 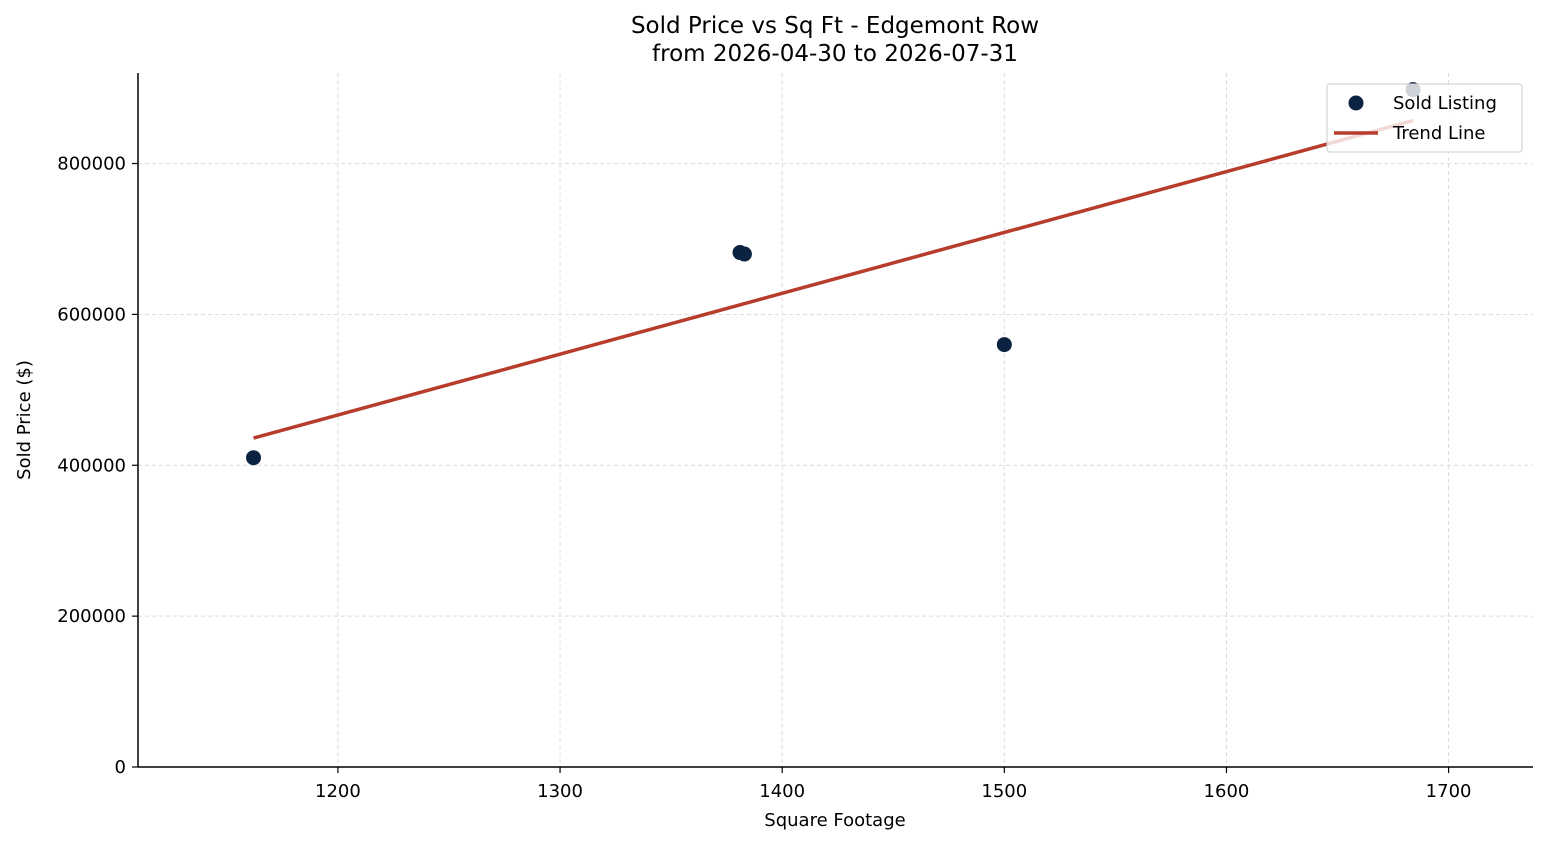 What do you see at coordinates (1449, 791) in the screenshot?
I see `x-tick-label: 1700` at bounding box center [1449, 791].